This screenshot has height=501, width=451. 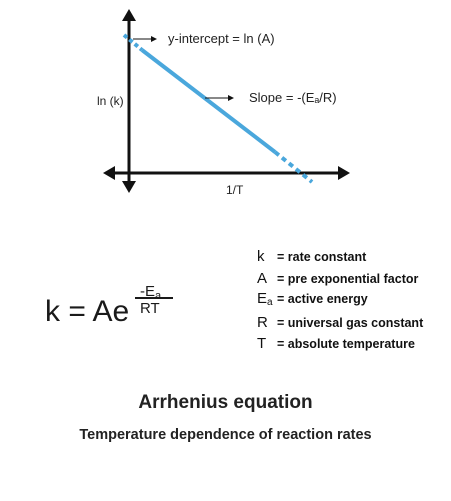 I want to click on trend-line-dash-start, so click(x=133, y=42).